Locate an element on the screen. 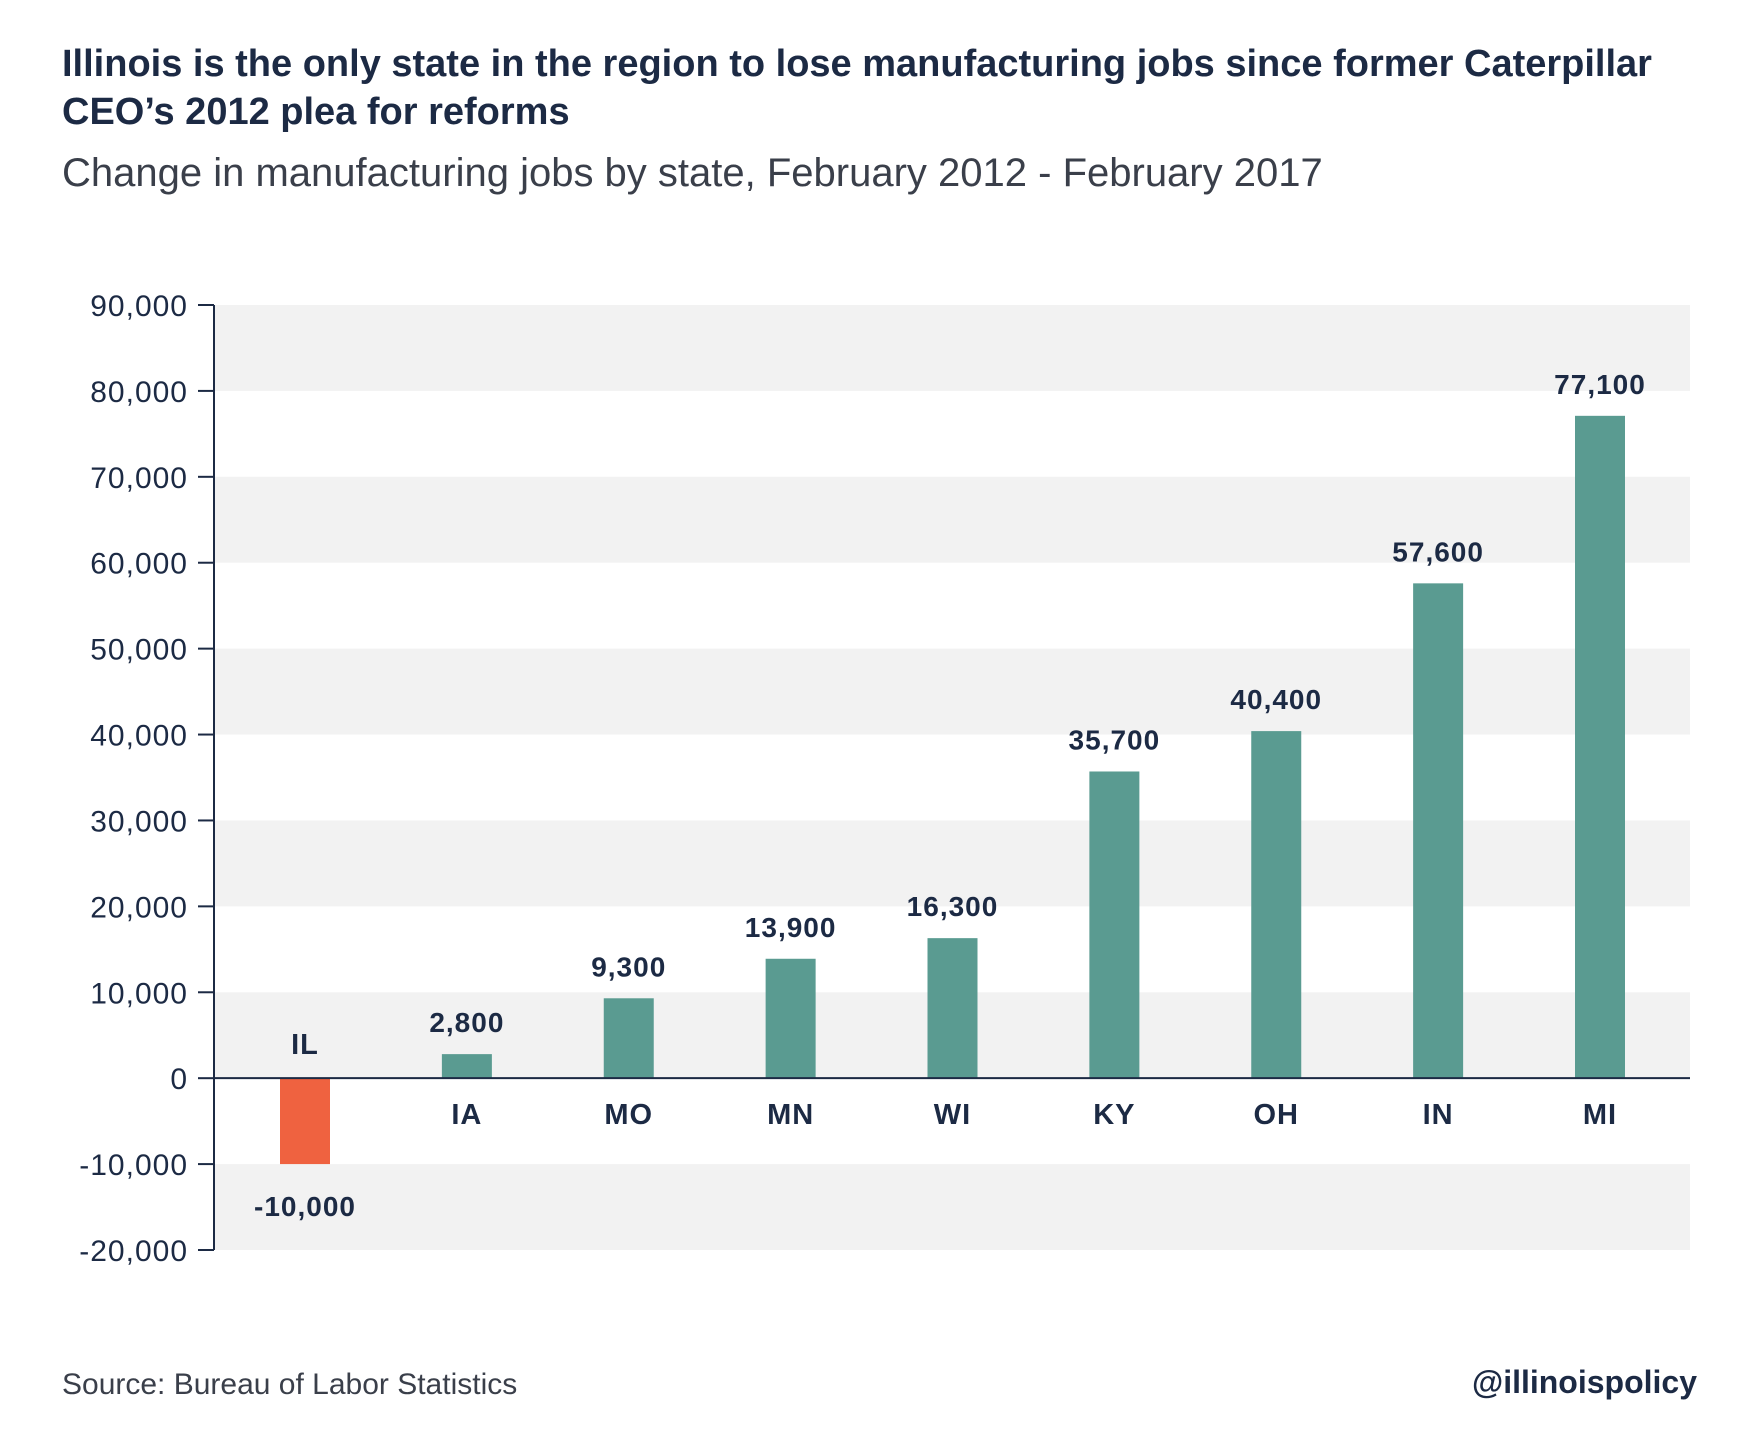 This screenshot has width=1751, height=1446. value-label-mi: 77,100 is located at coordinates (1600, 384).